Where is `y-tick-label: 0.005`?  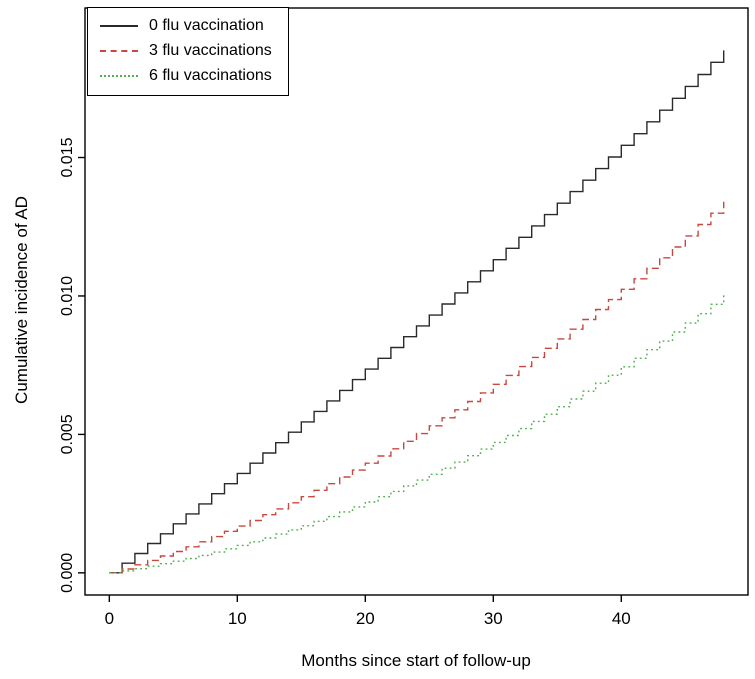
y-tick-label: 0.005 is located at coordinates (67, 434).